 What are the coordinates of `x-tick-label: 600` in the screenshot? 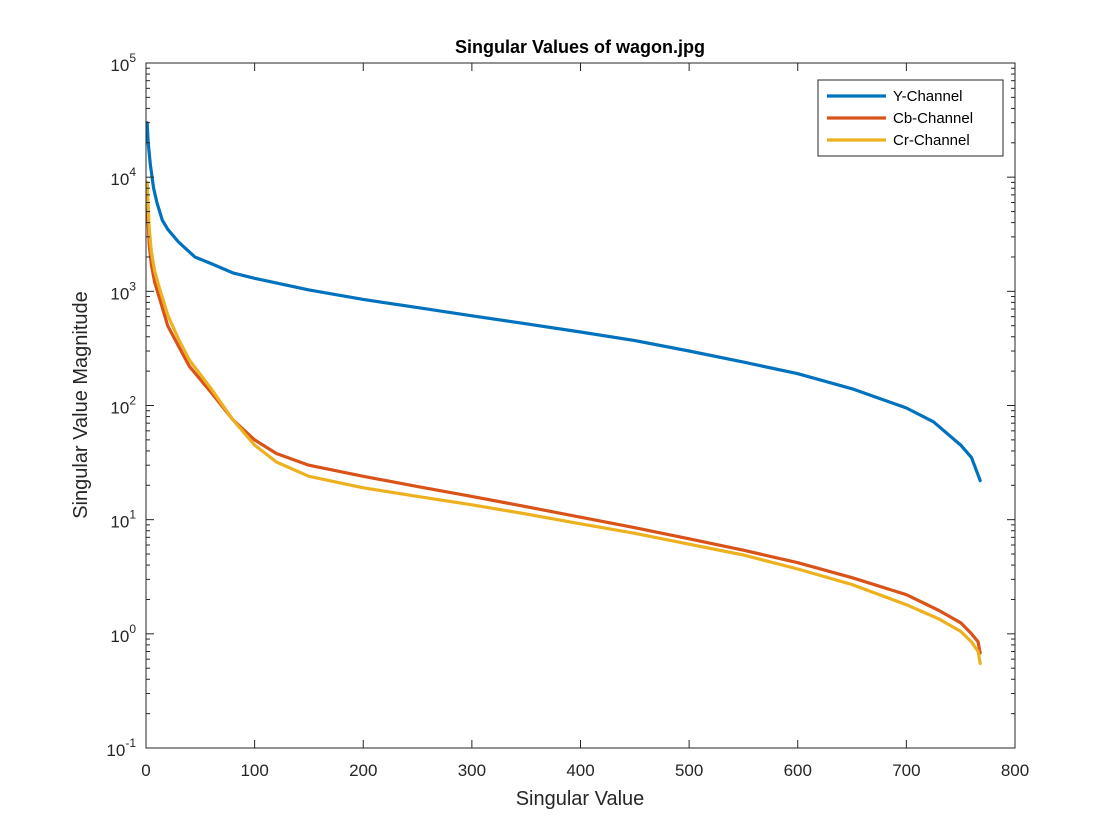 It's located at (798, 770).